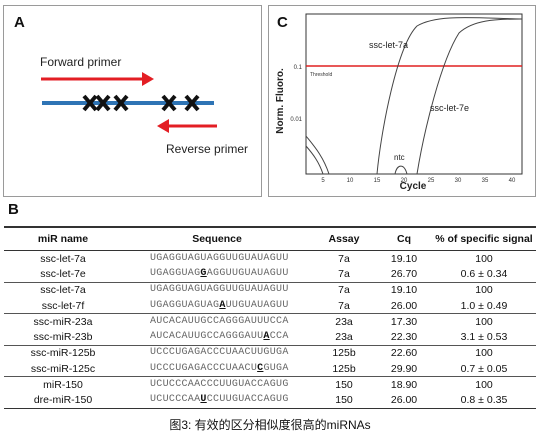  I want to click on sequence: UGAGGUAGGAGGUUGUAUAGUU, so click(217, 274).